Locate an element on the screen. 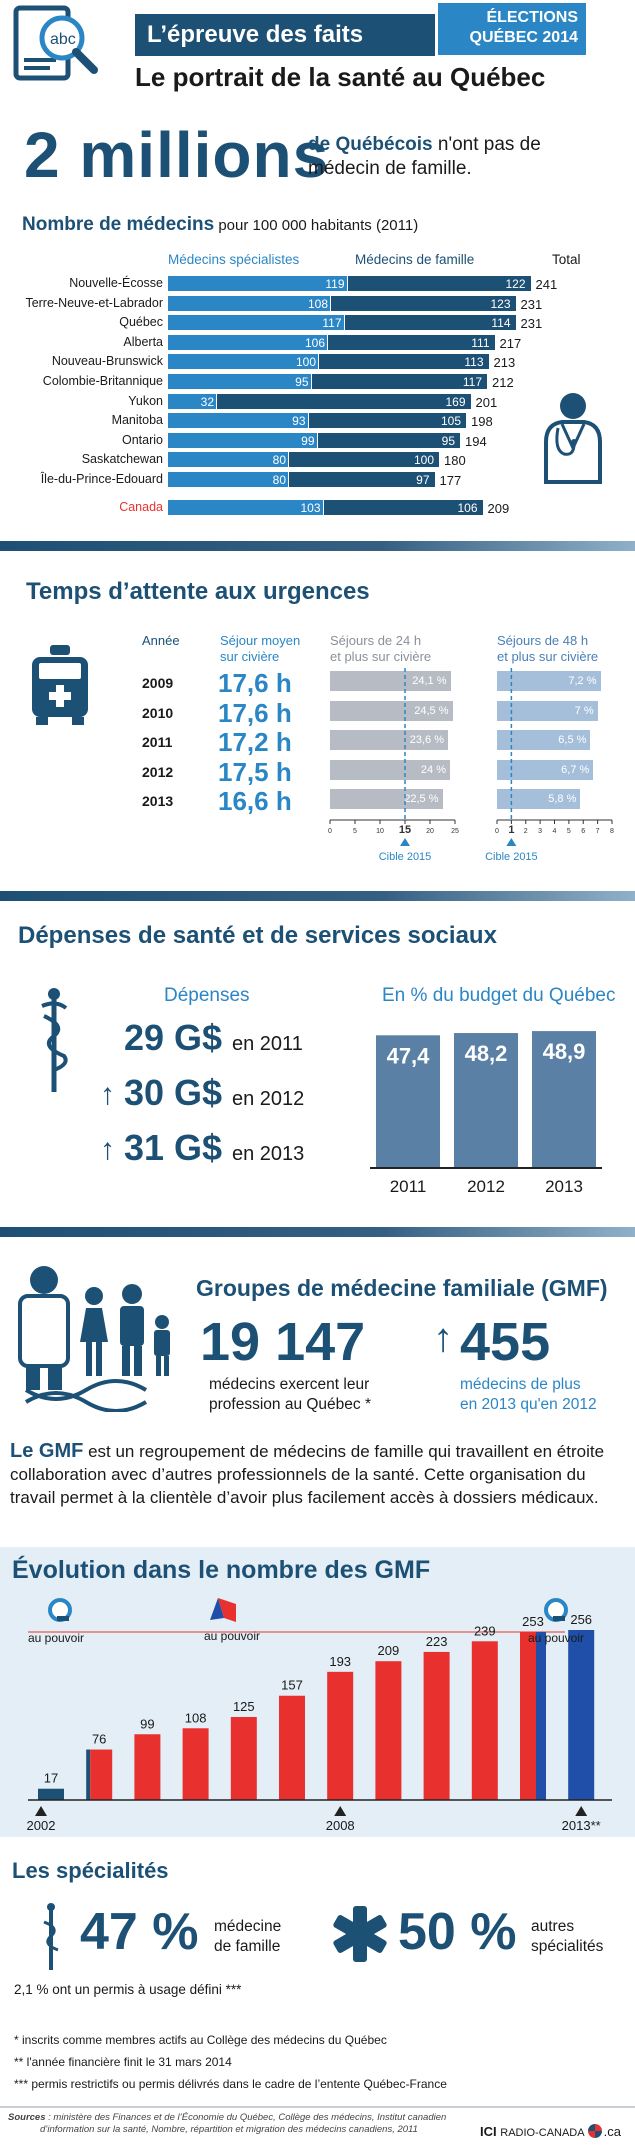 The image size is (635, 2151). axis-tick-label: 4 is located at coordinates (555, 831).